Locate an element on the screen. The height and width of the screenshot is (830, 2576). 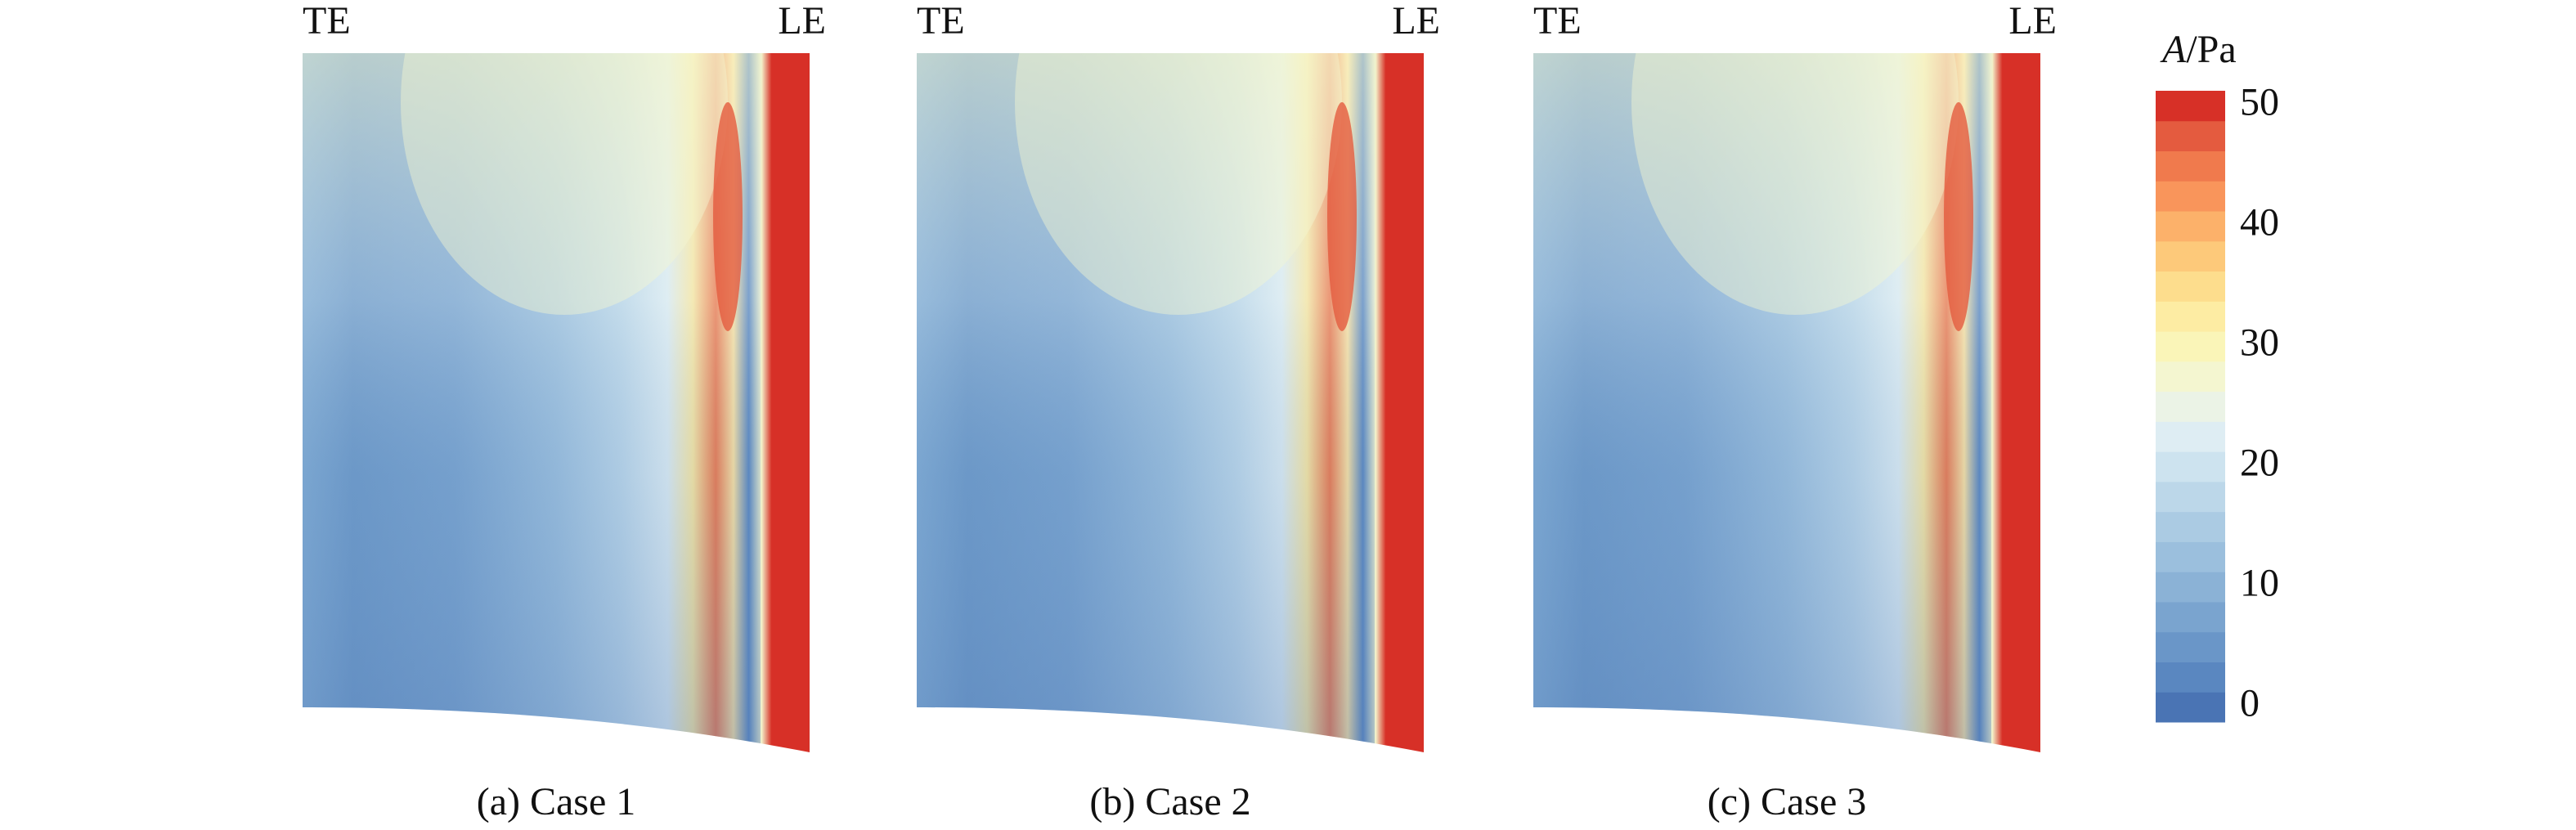
colorbar-tick-label: 10 is located at coordinates (2260, 583).